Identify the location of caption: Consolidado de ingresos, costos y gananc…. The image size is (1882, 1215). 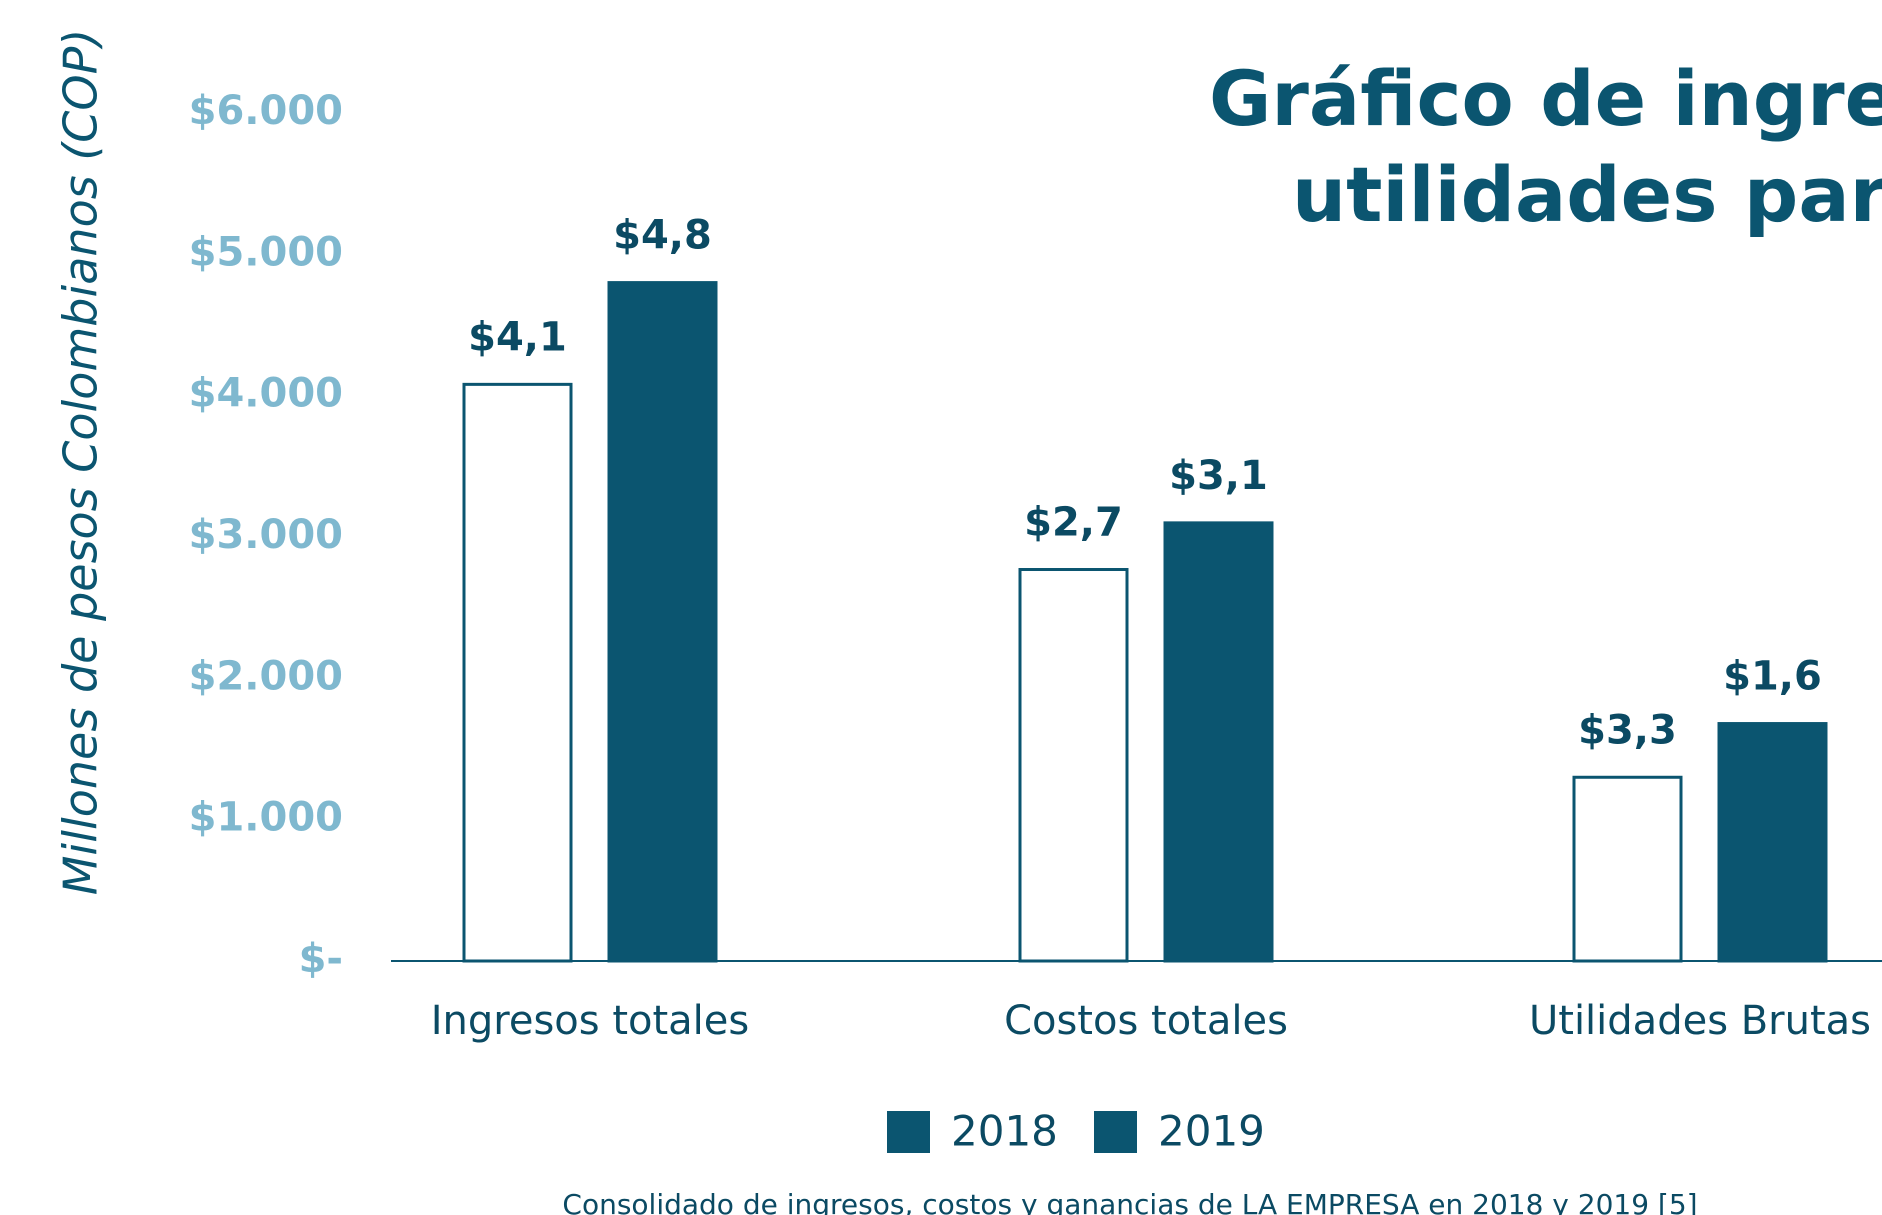
(1129, 1201).